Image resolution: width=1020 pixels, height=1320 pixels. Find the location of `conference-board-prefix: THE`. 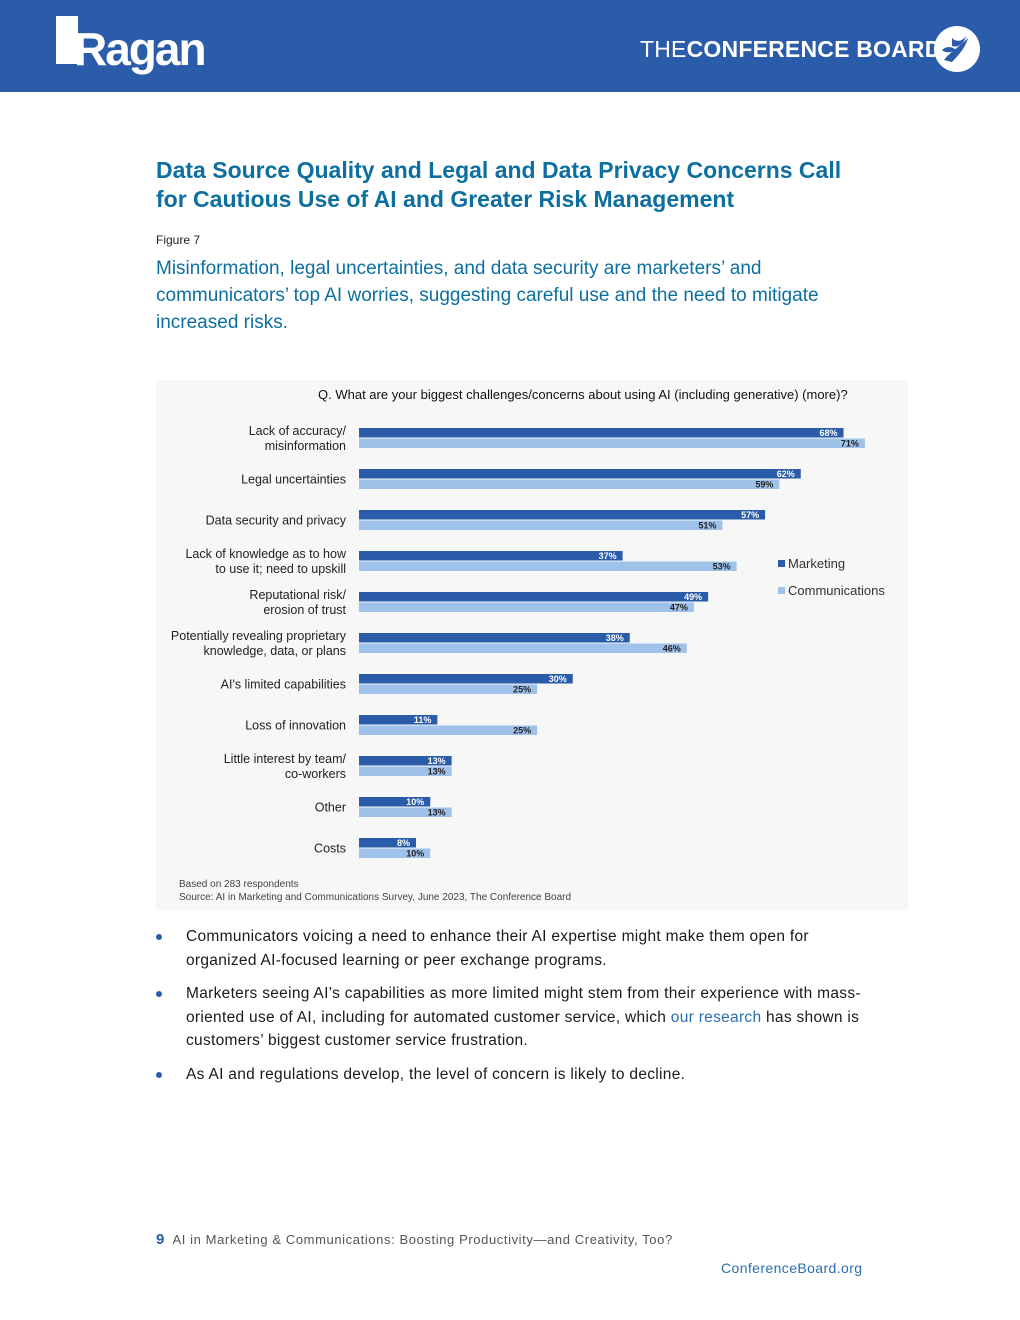

conference-board-prefix: THE is located at coordinates (663, 49).